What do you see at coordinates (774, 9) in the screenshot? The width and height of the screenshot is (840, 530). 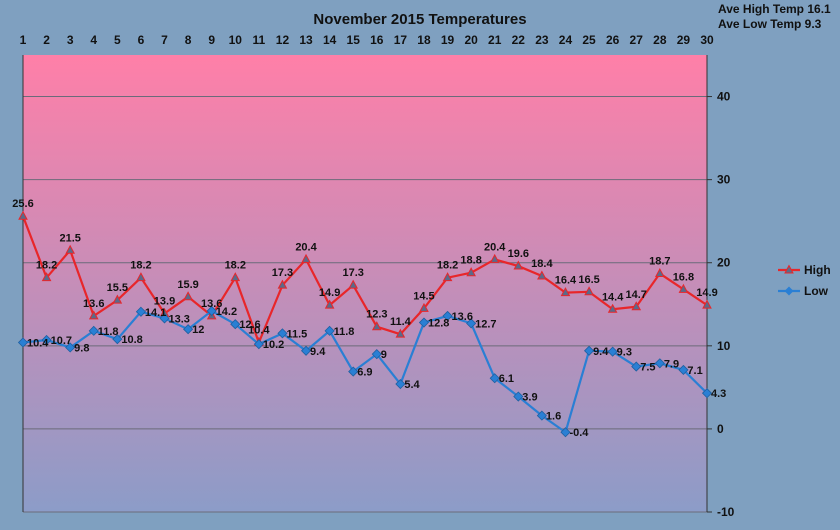 I see `ave-high-stat: Ave High Temp 16.1` at bounding box center [774, 9].